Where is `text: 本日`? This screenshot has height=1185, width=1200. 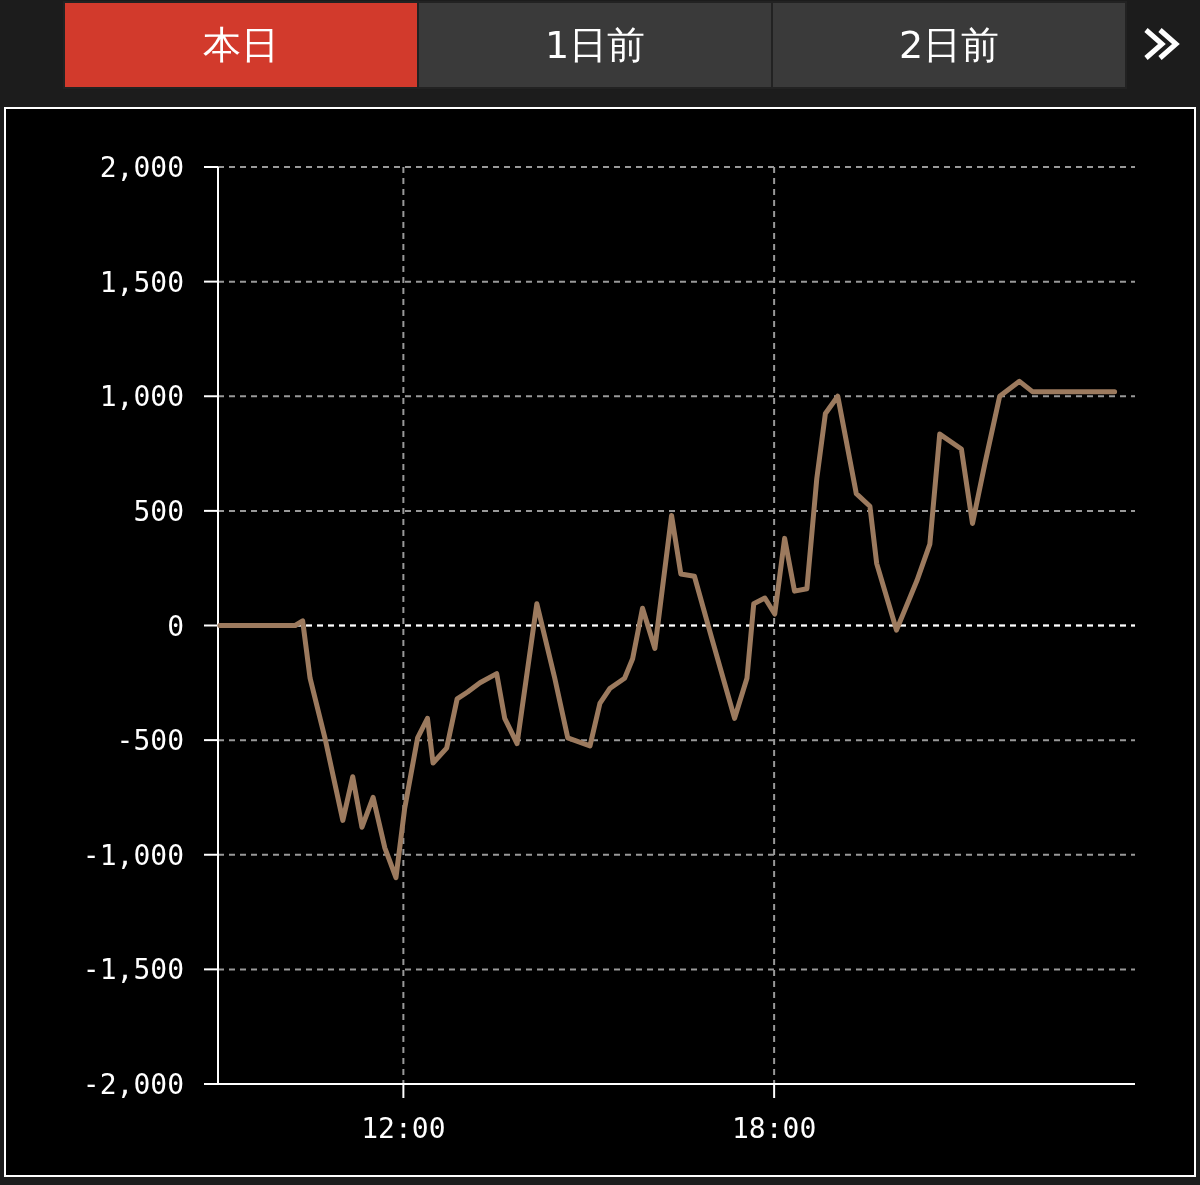 text: 本日 is located at coordinates (241, 45).